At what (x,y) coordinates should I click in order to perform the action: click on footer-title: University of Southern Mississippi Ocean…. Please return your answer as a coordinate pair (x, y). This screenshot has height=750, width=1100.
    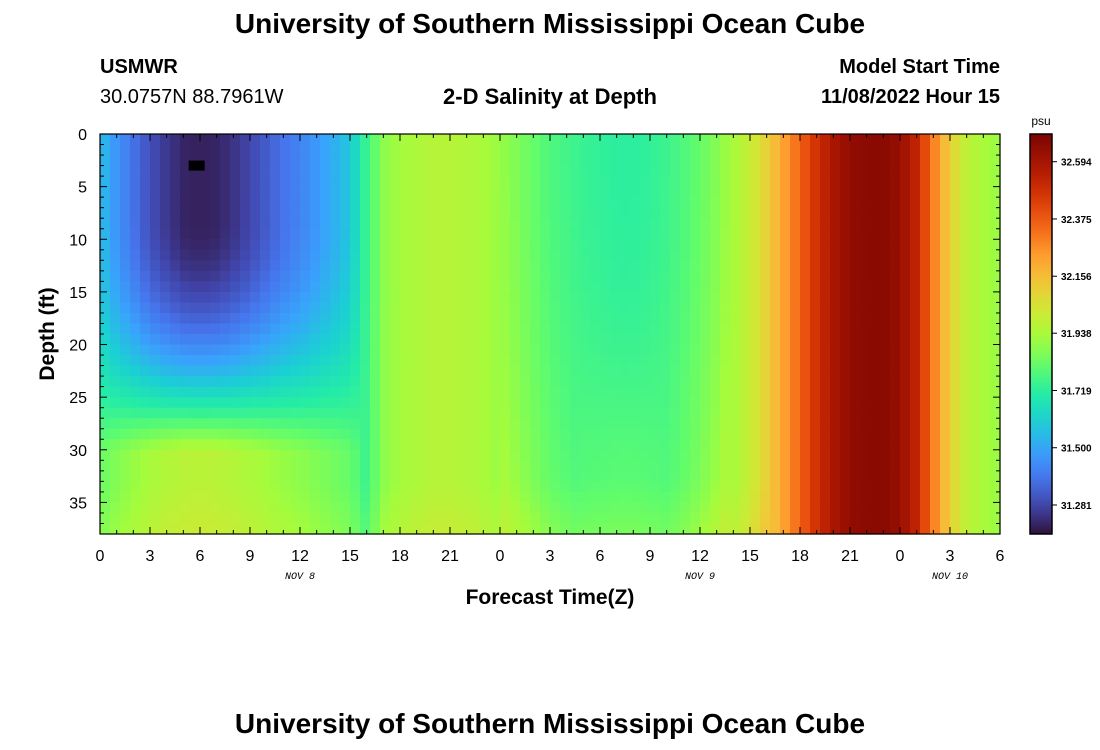
    Looking at the image, I should click on (550, 723).